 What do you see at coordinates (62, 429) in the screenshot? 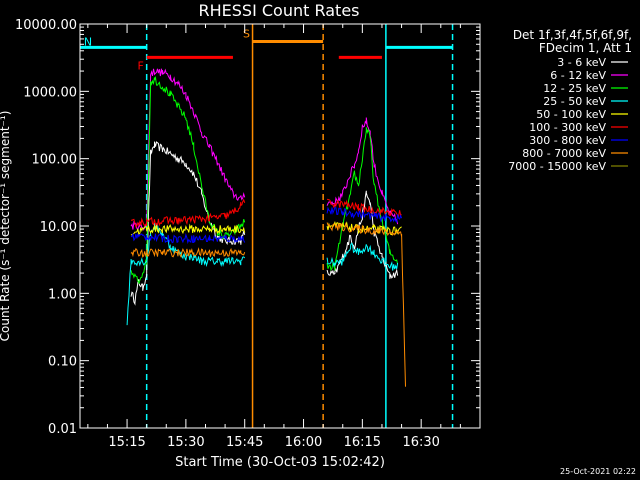
I see `y-tick-label: 0.01` at bounding box center [62, 429].